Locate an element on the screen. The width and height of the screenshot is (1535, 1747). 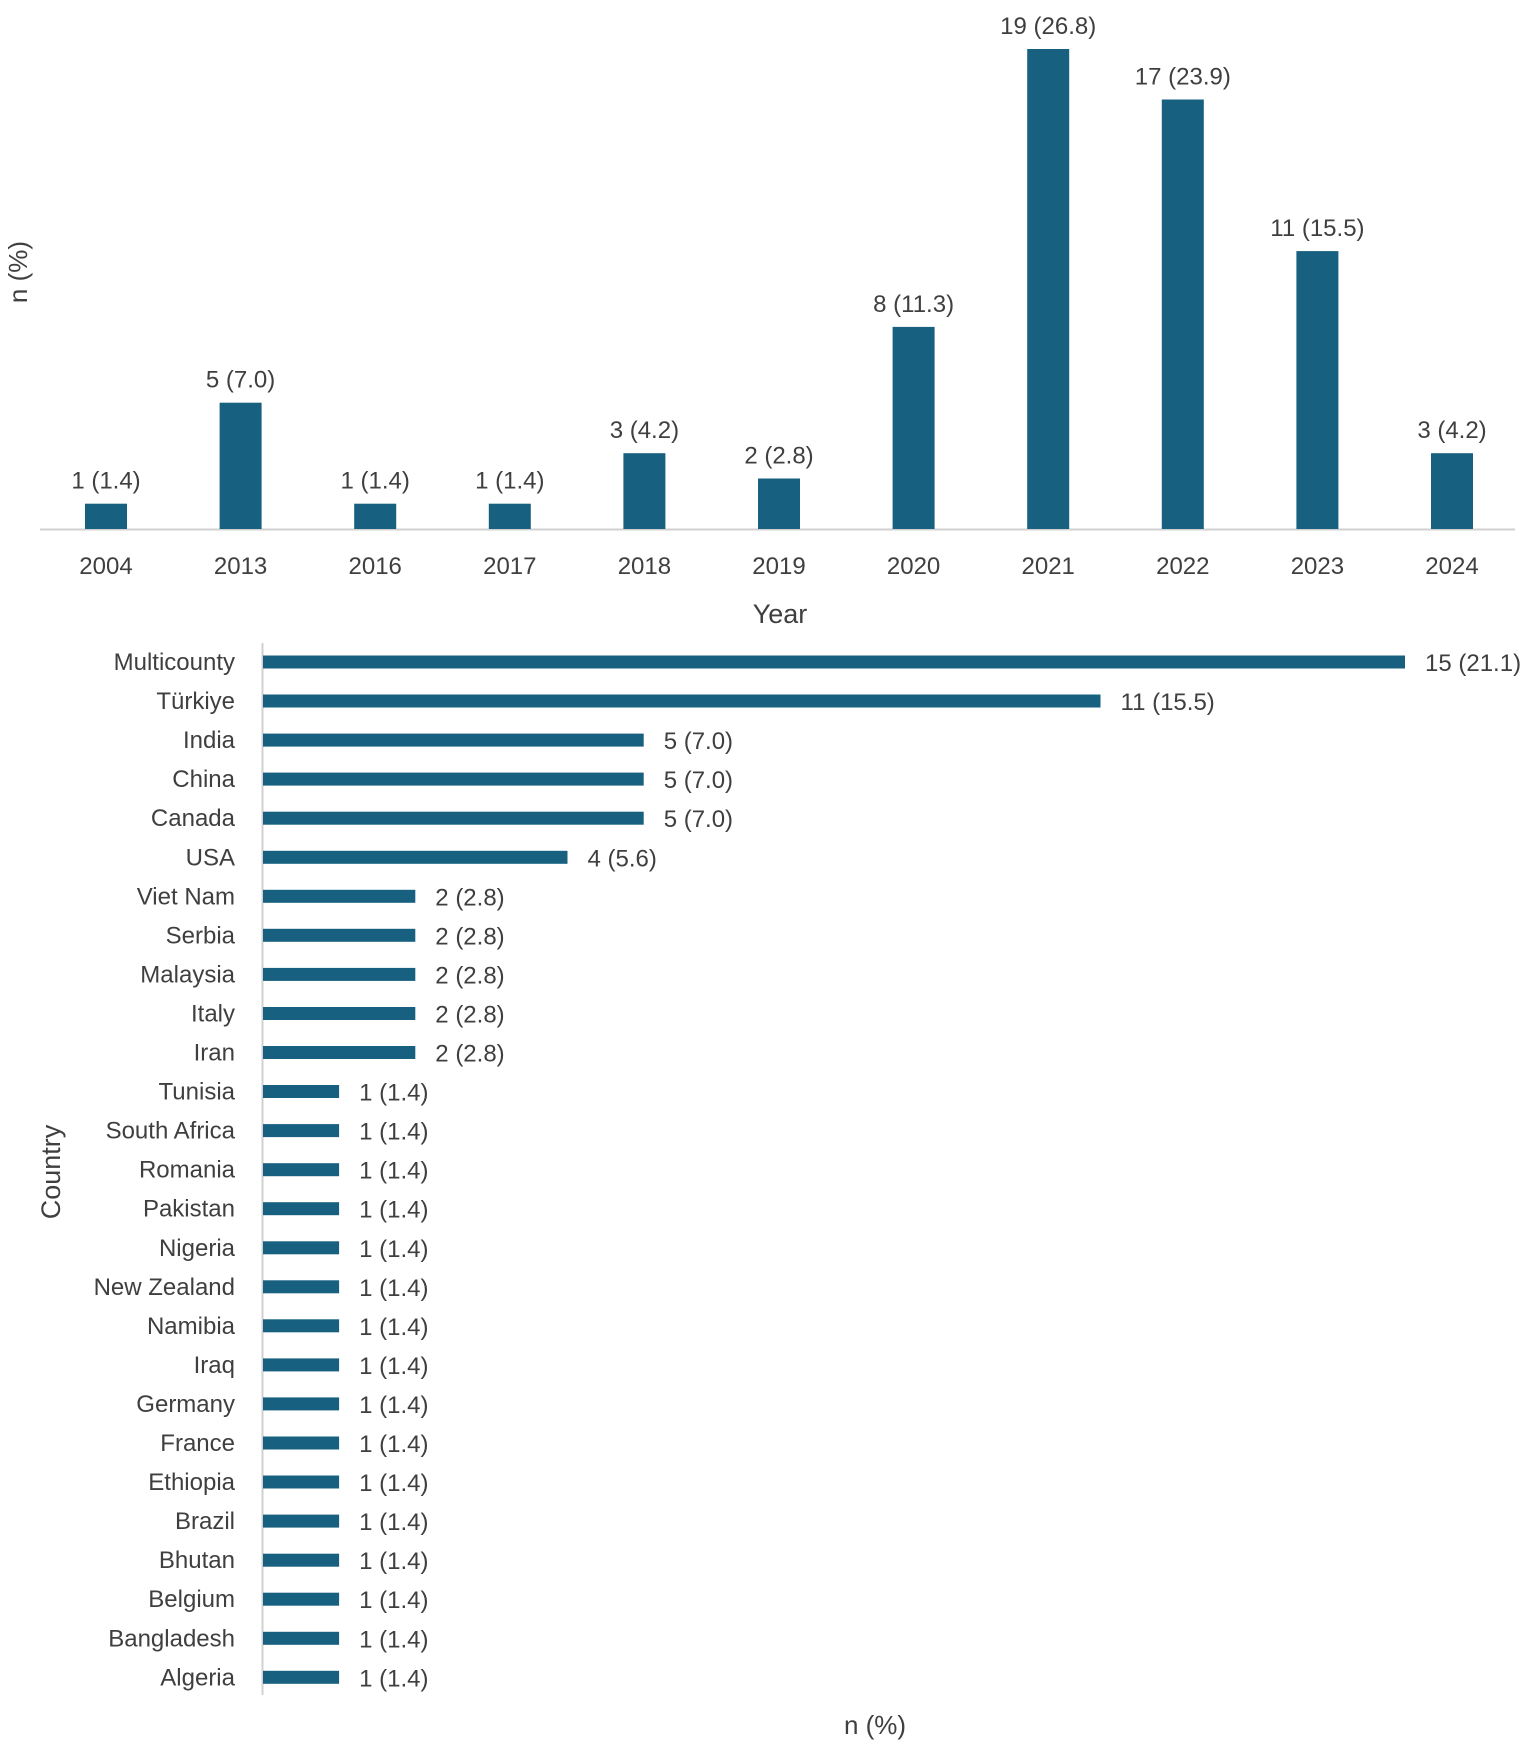
year-y-axis-title: n (%) is located at coordinates (18, 272).